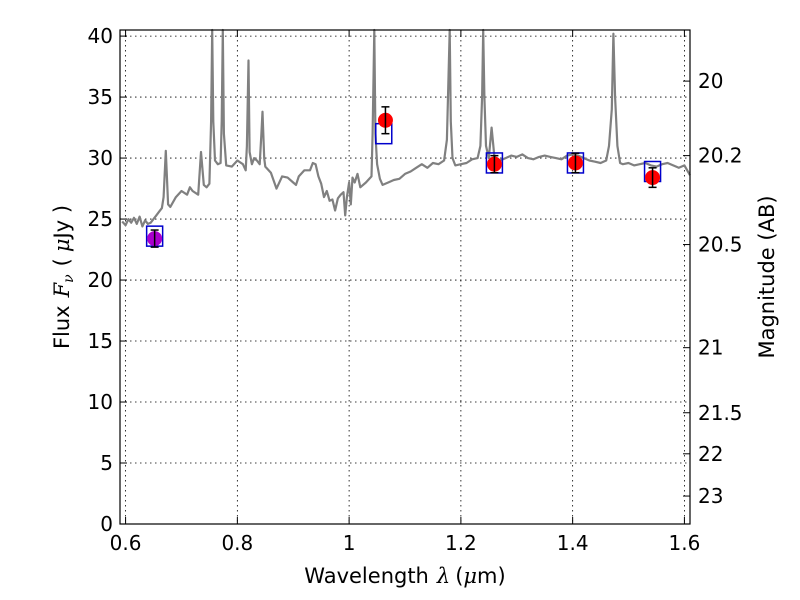 The width and height of the screenshot is (800, 600). Describe the element at coordinates (573, 543) in the screenshot. I see `x-tick-label: 1.4` at that location.